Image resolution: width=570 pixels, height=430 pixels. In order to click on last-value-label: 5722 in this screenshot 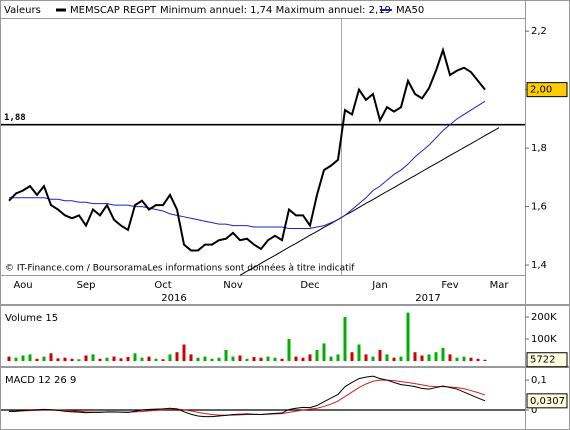, I will do `click(542, 360)`.